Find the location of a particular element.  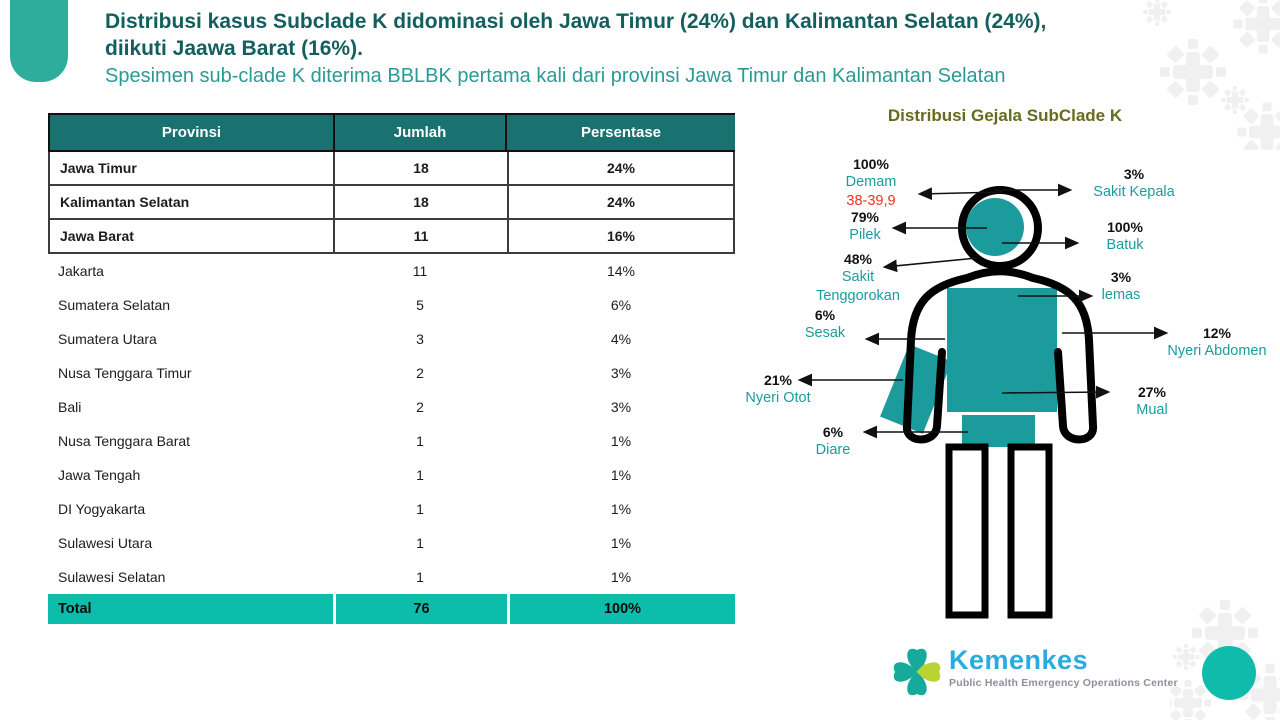

cell-province: Sulawesi Selatan is located at coordinates (112, 577).